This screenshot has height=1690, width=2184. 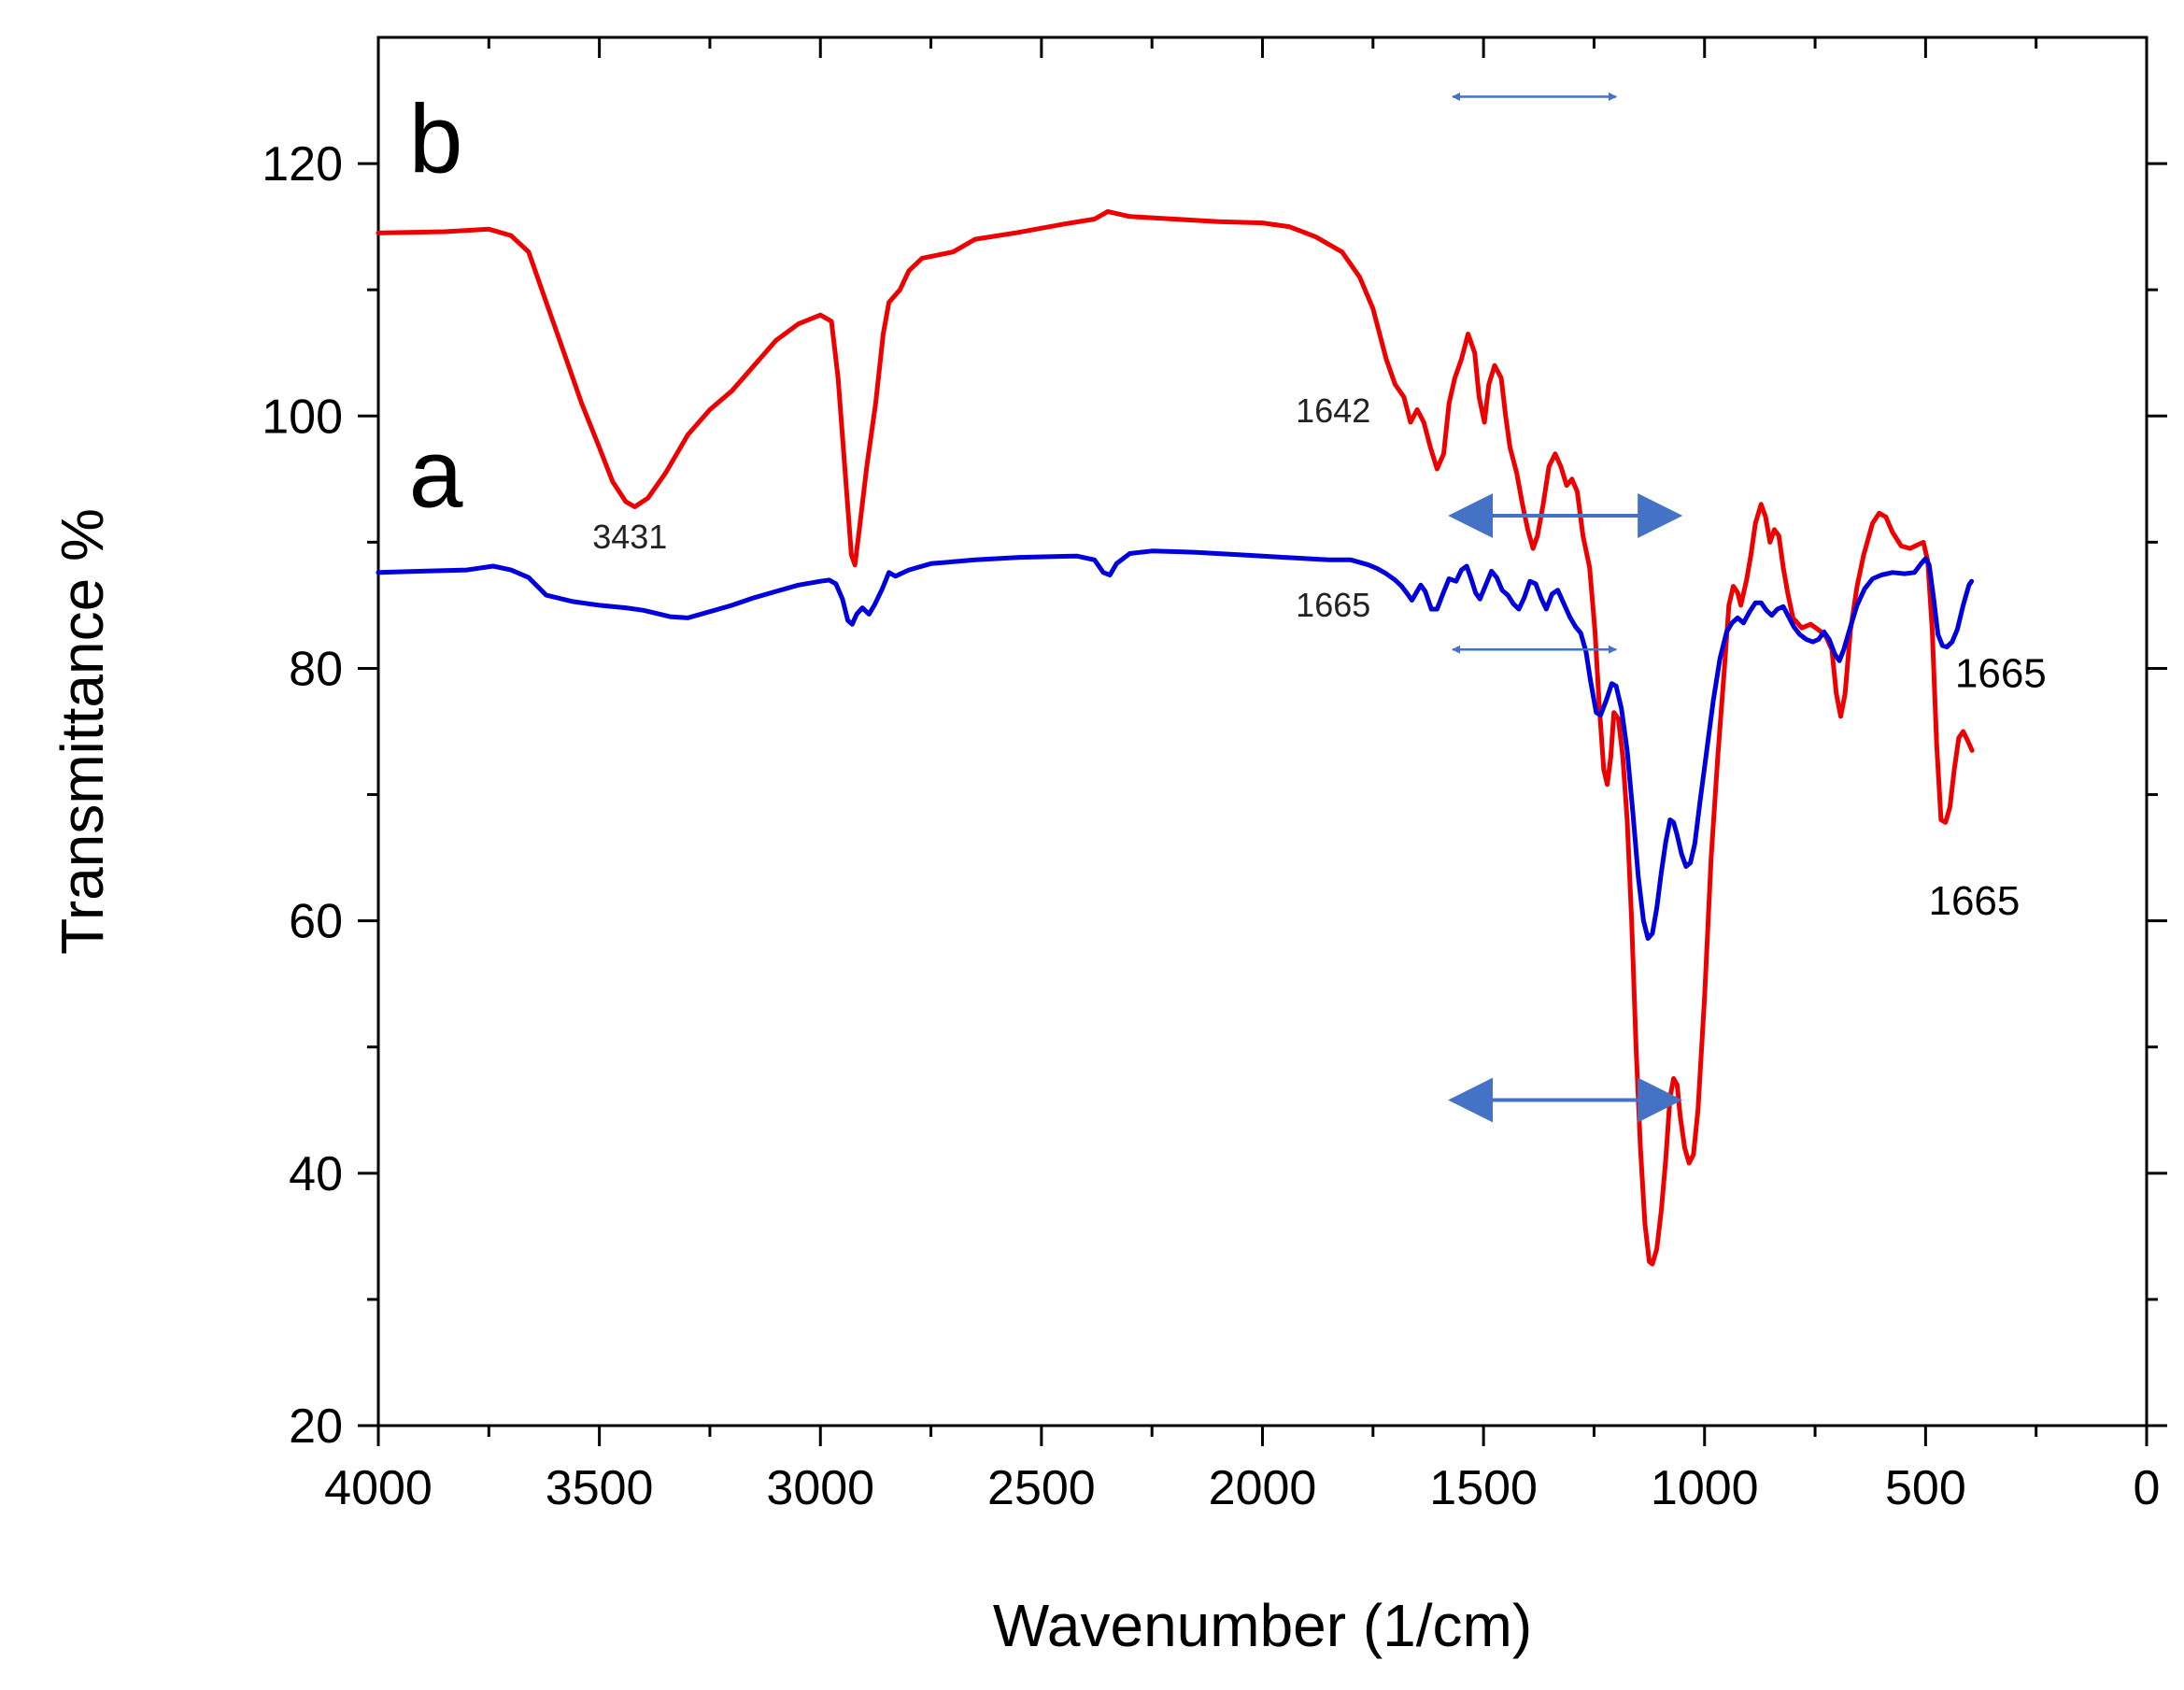 What do you see at coordinates (302, 164) in the screenshot?
I see `y-tick-label: 120` at bounding box center [302, 164].